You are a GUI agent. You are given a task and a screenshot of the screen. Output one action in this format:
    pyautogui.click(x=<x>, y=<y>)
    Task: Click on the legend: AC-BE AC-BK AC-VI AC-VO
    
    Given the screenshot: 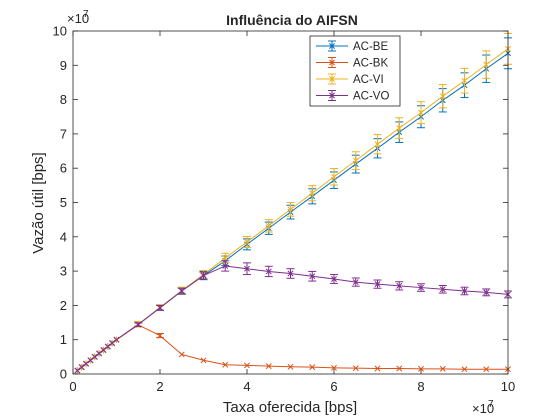 What is the action you would take?
    pyautogui.click(x=355, y=71)
    